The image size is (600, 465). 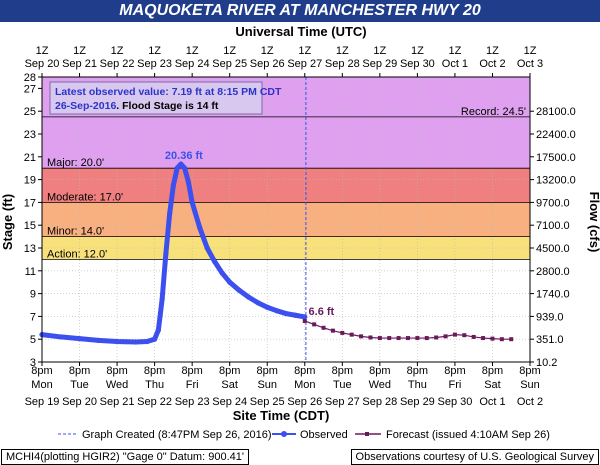 I want to click on top-axis-label: Universal Time (UTC), so click(x=300, y=31).